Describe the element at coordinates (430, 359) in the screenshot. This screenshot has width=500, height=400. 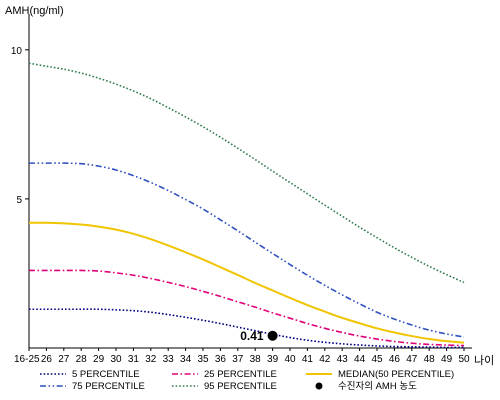
I see `x-tick-label: 48` at that location.